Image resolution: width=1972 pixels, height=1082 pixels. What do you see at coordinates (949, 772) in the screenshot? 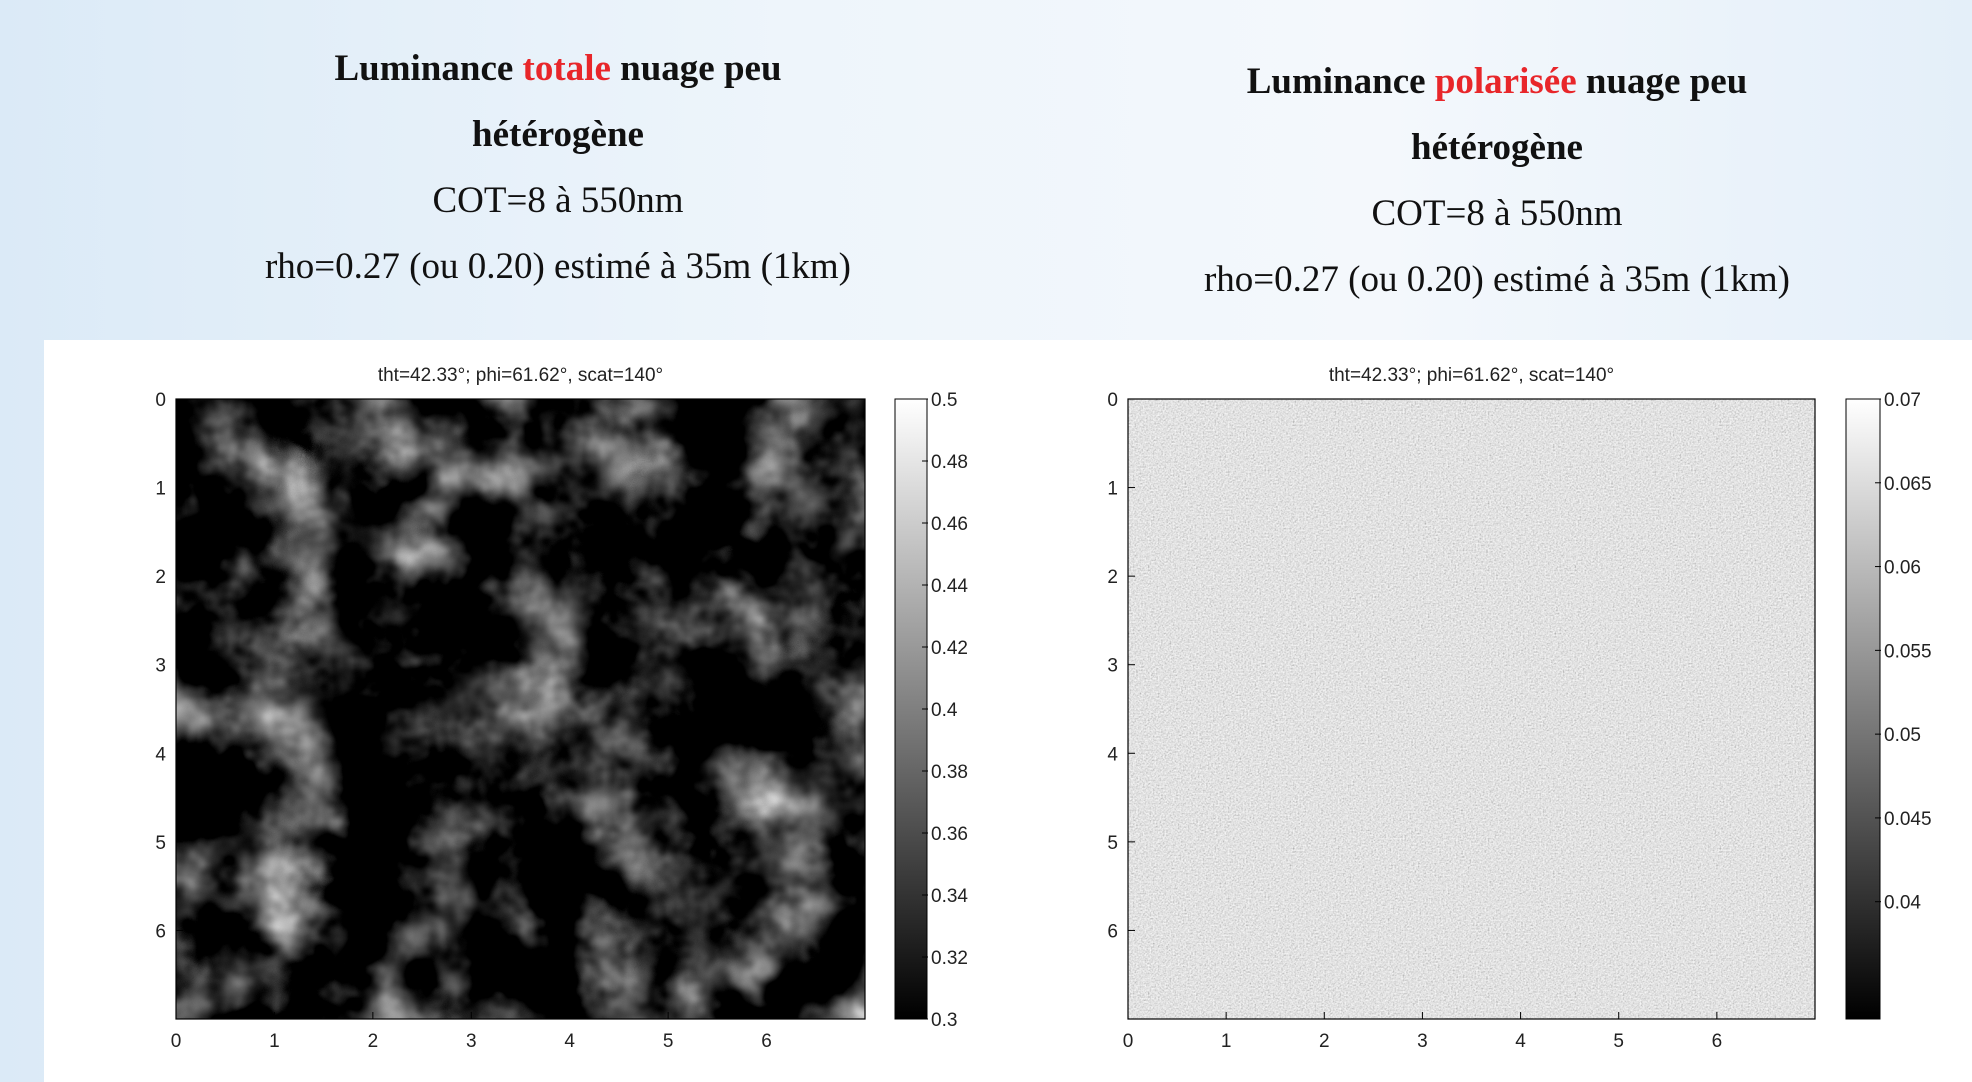
I see `colorbar-tick-label: 0.38` at bounding box center [949, 772].